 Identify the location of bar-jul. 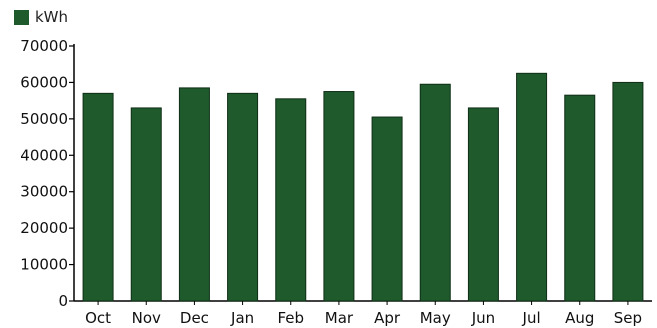
(532, 187).